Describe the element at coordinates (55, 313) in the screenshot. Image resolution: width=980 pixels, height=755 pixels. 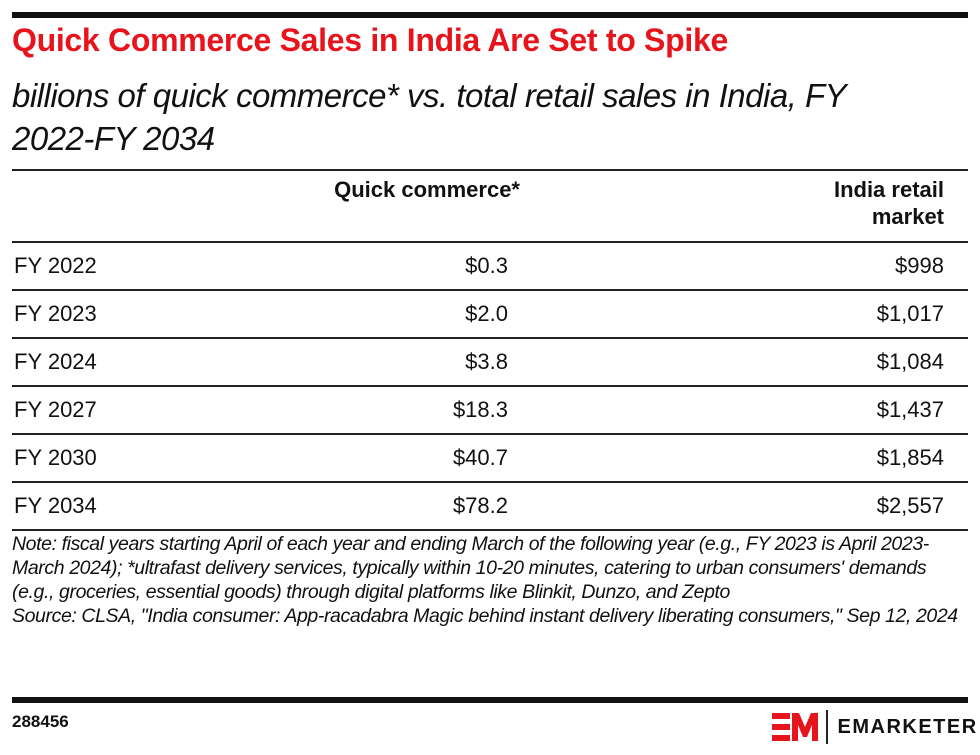
I see `row-label: FY 2023` at that location.